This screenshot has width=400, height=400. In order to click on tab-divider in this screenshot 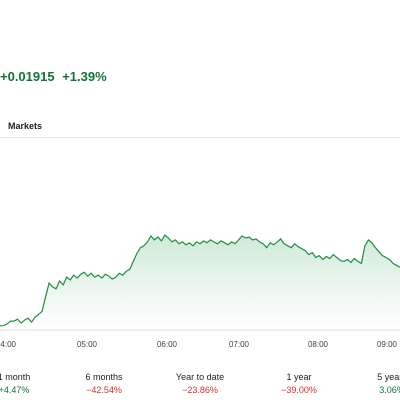, I will do `click(200, 137)`.